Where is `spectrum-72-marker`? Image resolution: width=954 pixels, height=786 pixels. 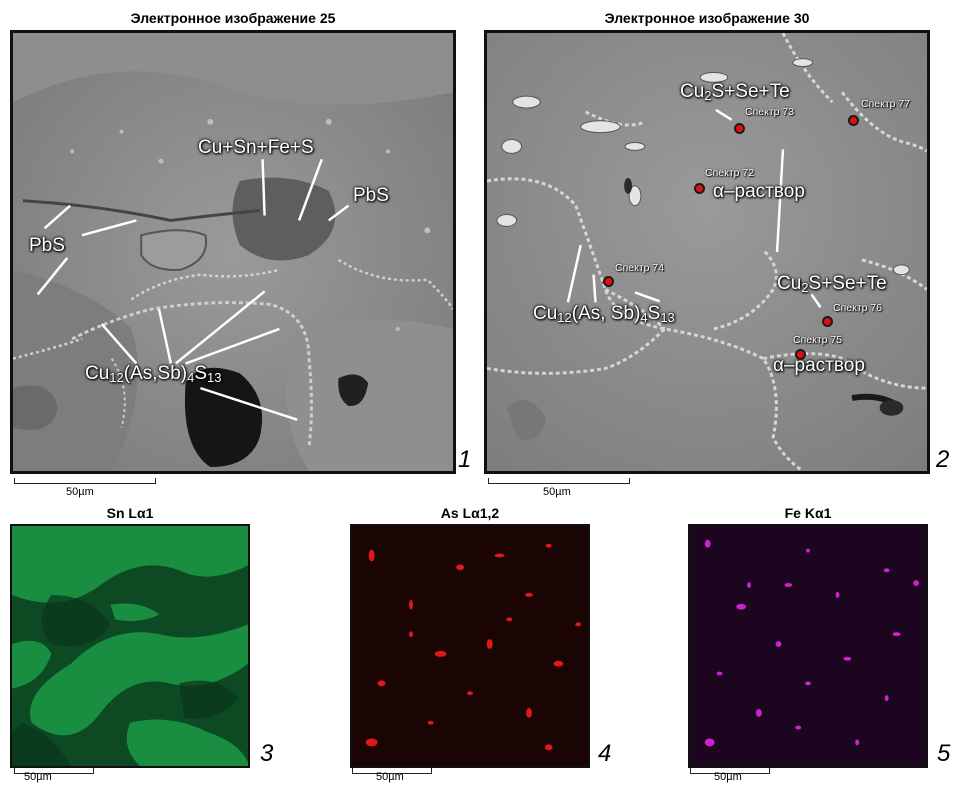
spectrum-72-marker is located at coordinates (699, 188).